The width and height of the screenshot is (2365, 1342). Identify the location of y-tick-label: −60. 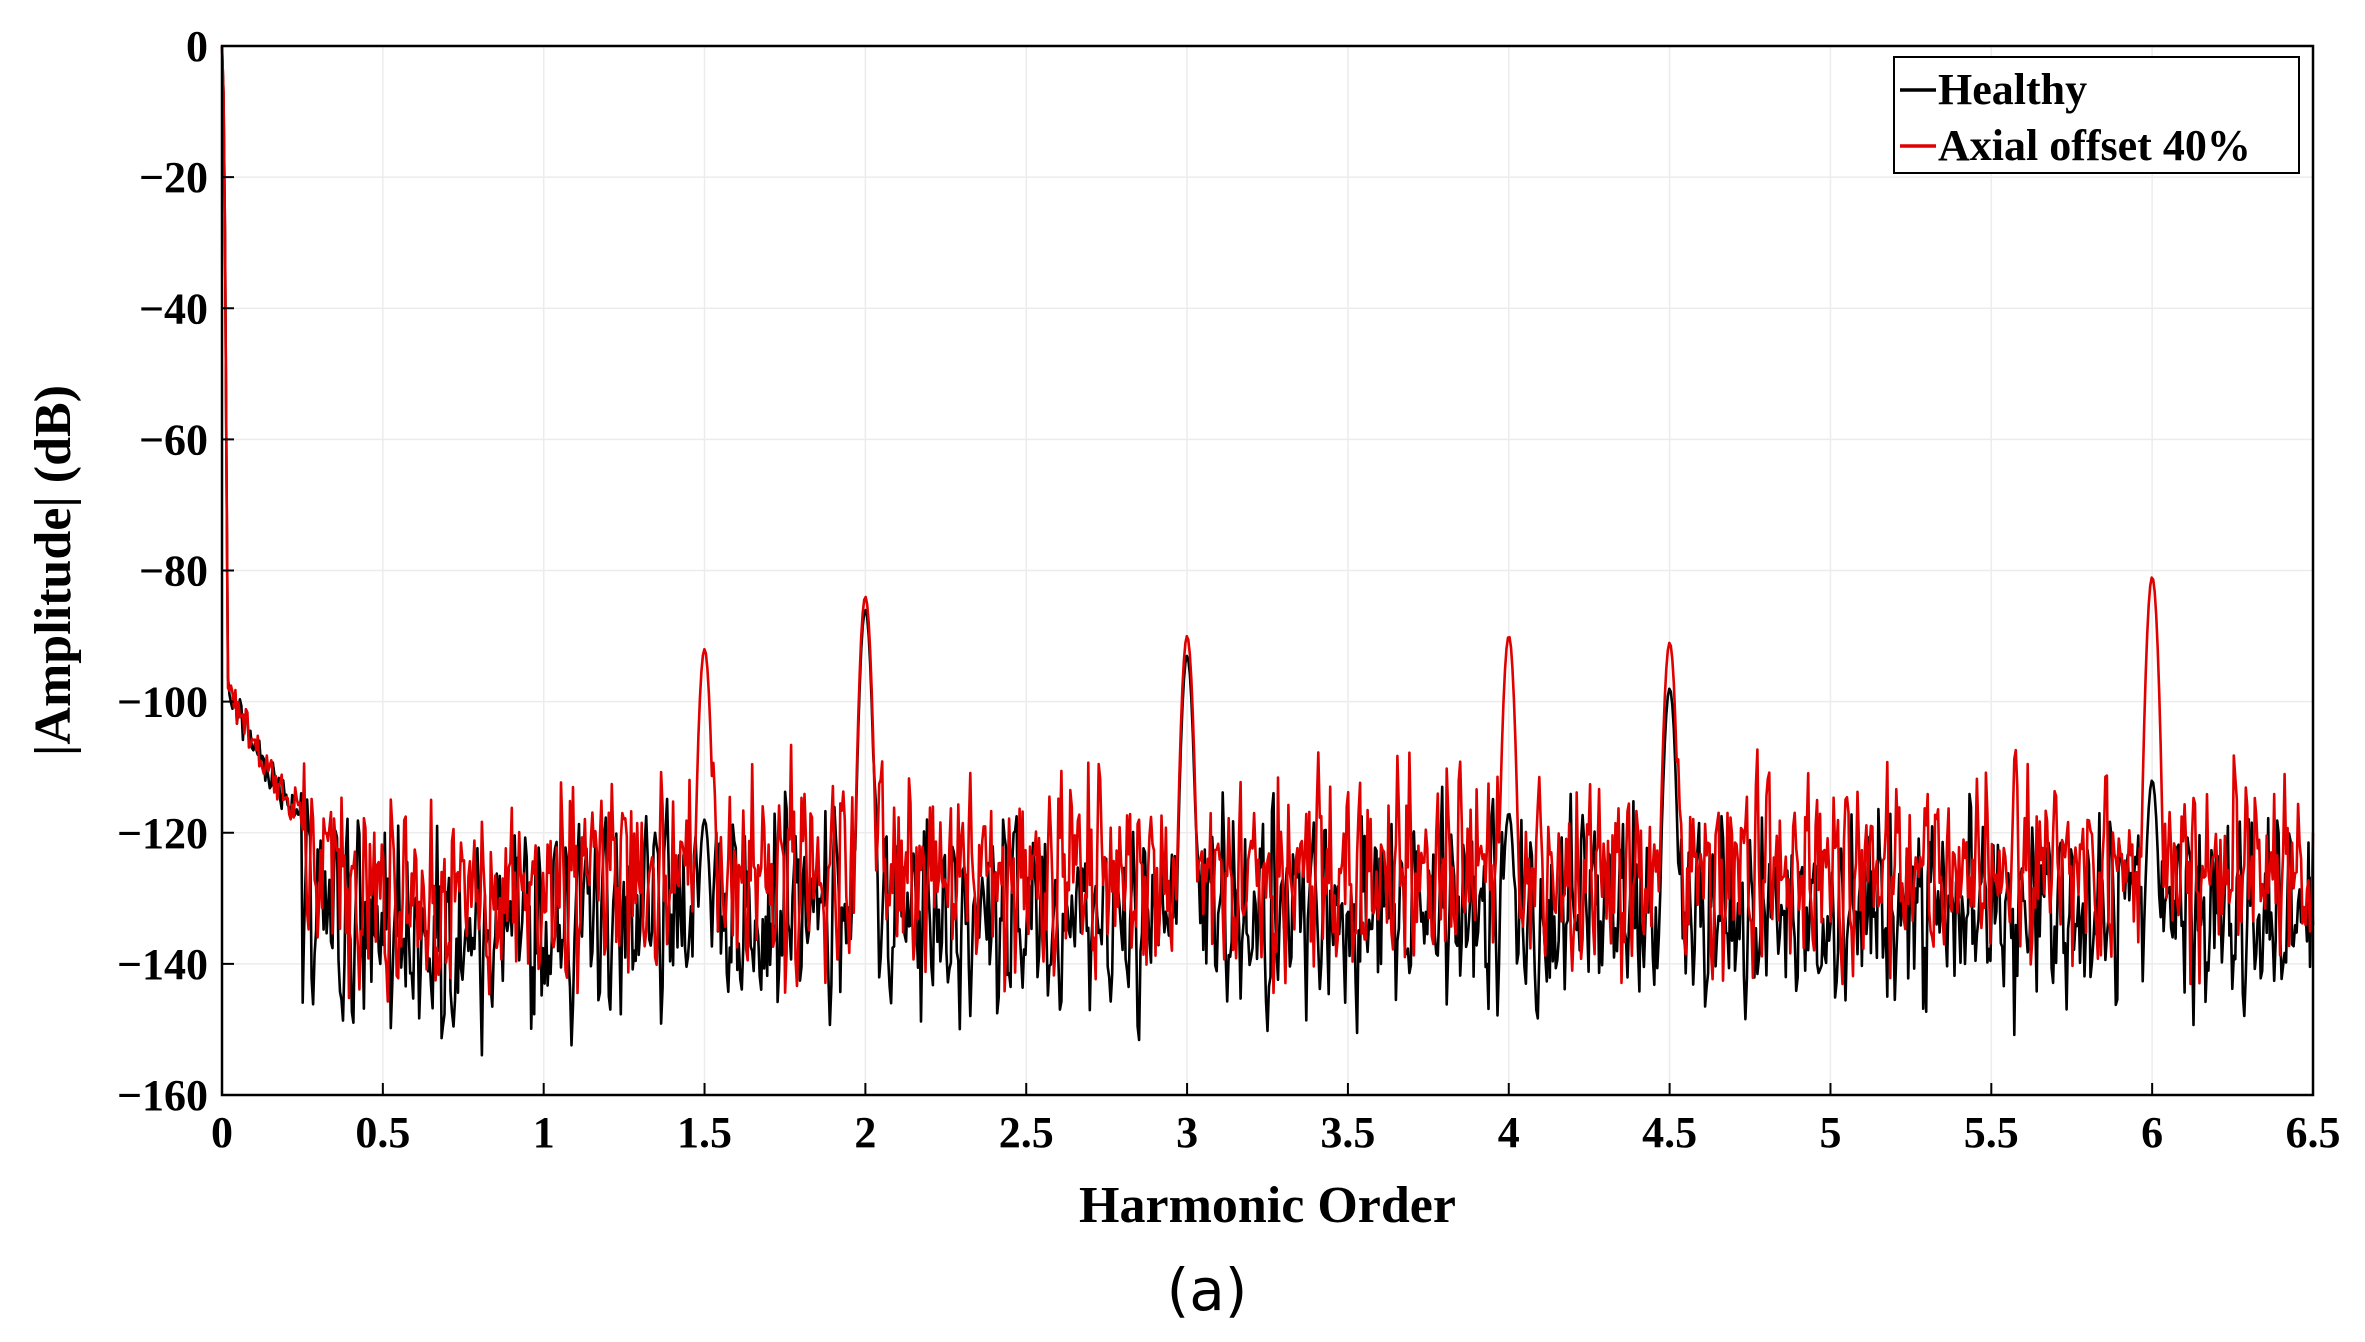
(173, 439).